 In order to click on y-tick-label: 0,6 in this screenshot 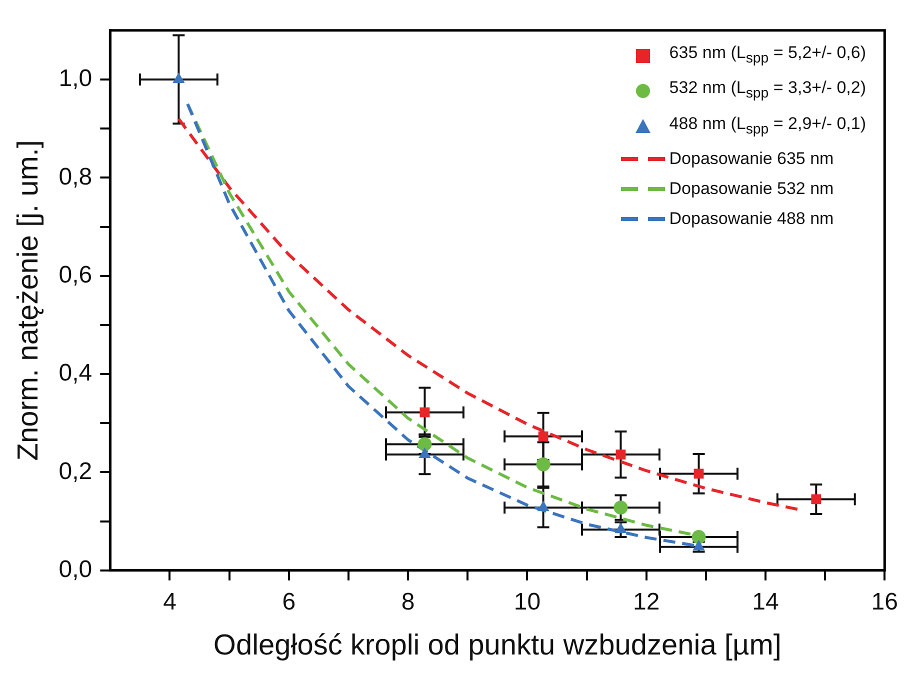, I will do `click(75, 274)`.